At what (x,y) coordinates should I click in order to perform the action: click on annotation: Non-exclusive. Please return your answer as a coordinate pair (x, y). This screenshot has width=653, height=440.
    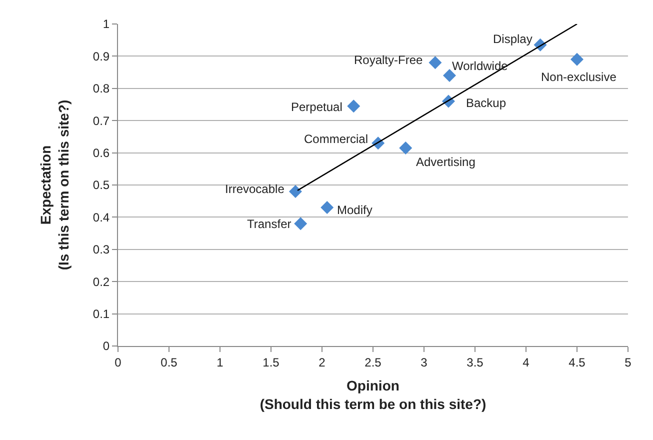
    Looking at the image, I should click on (579, 77).